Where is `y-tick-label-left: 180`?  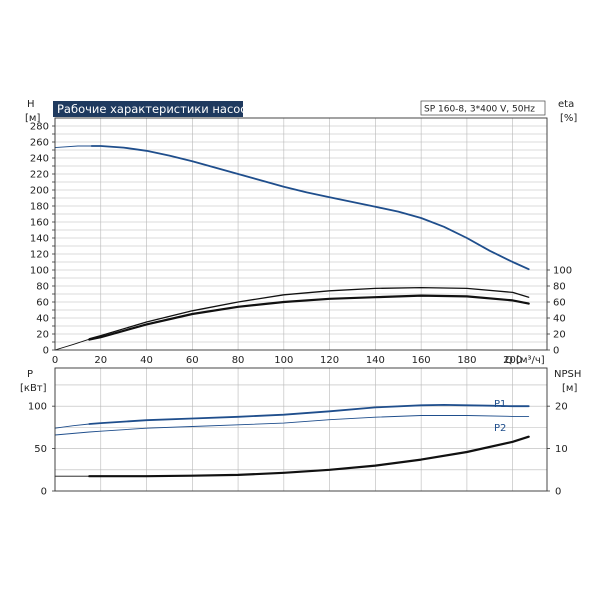
y-tick-label-left: 180 is located at coordinates (39, 207).